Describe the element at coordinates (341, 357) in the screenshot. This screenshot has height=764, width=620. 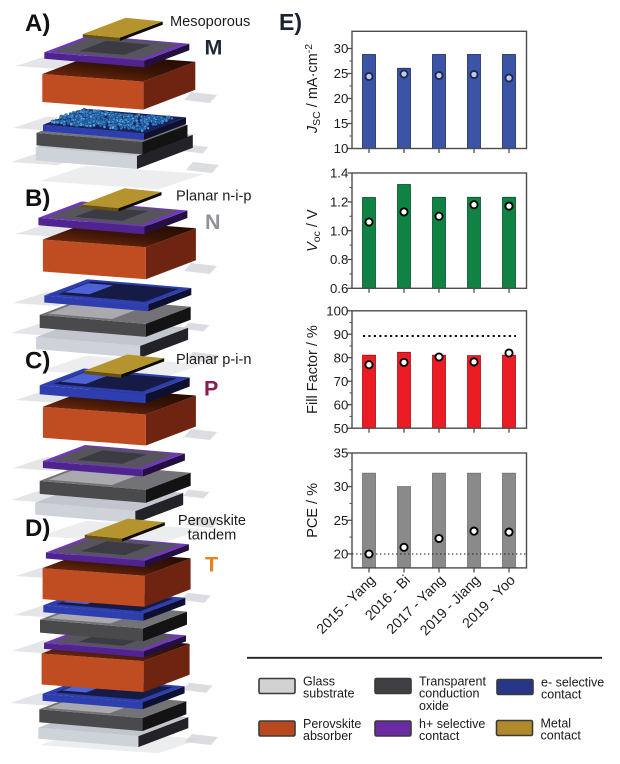
I see `svg-text: 80` at that location.